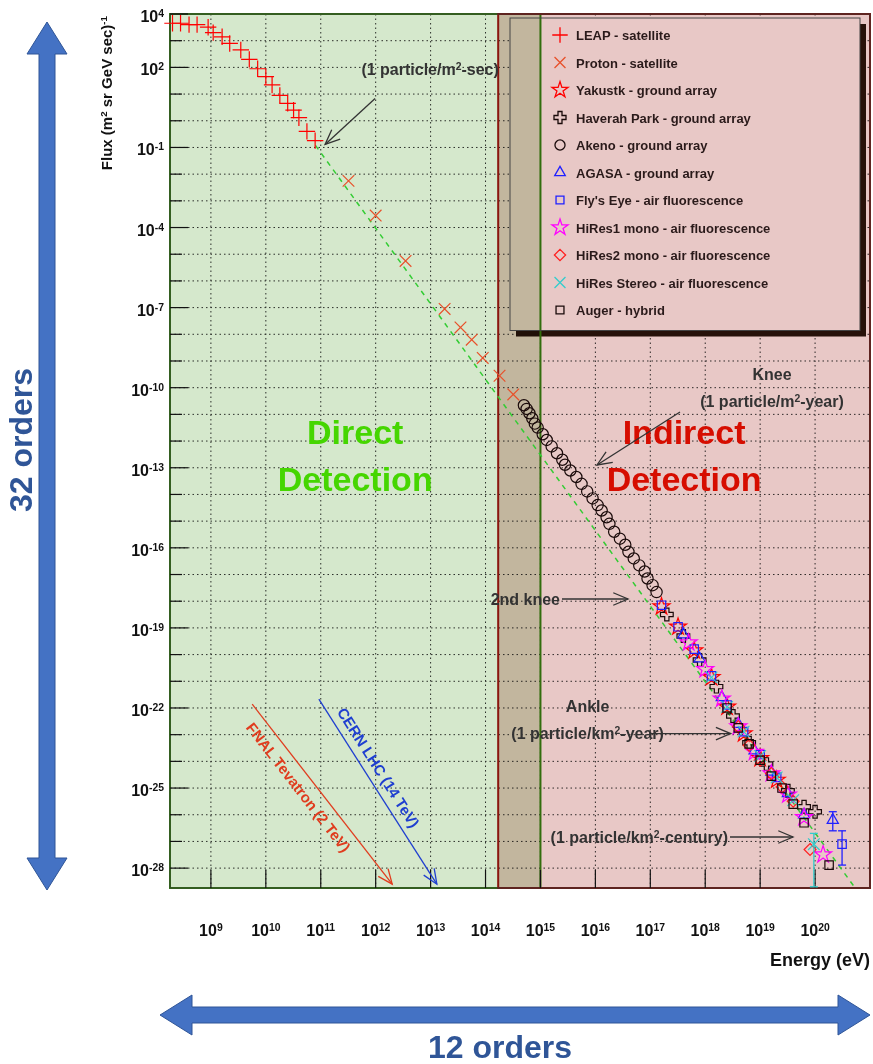 The image size is (873, 1064). What do you see at coordinates (355, 455) in the screenshot?
I see `band-label: Direct Detection` at bounding box center [355, 455].